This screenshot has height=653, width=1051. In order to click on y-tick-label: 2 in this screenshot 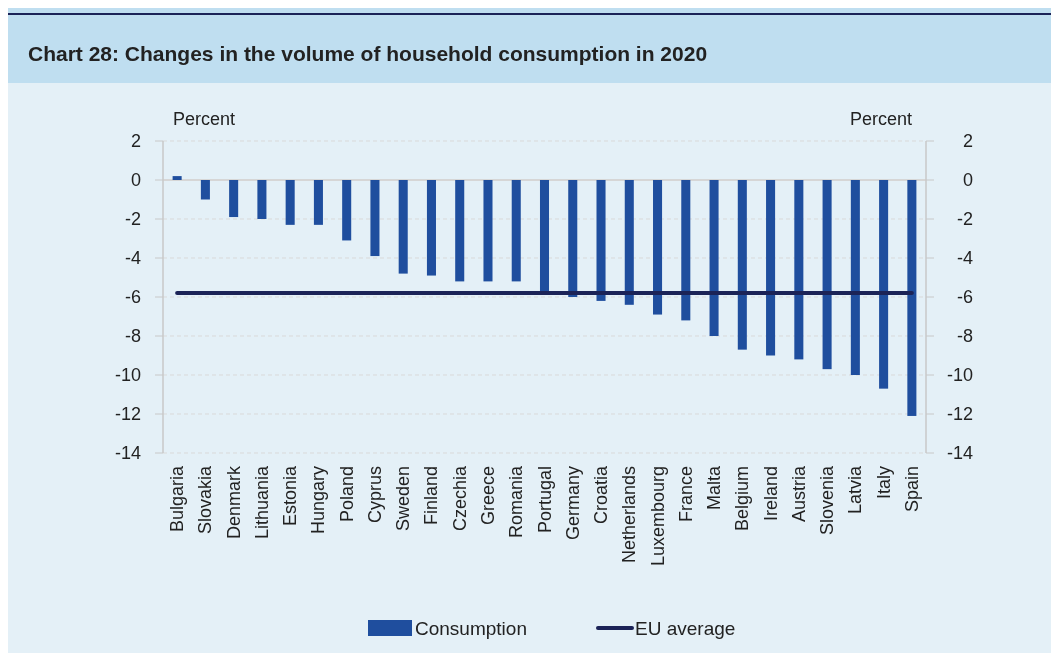, I will do `click(135, 141)`.